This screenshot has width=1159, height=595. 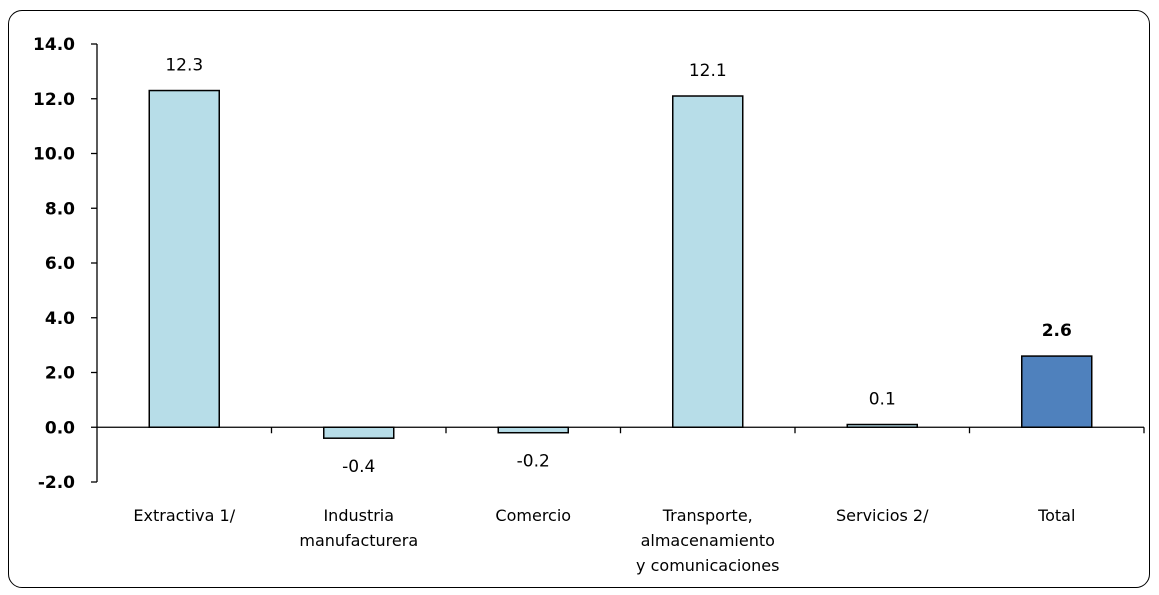 I want to click on x-category-label: Servicios 2/, so click(x=882, y=515).